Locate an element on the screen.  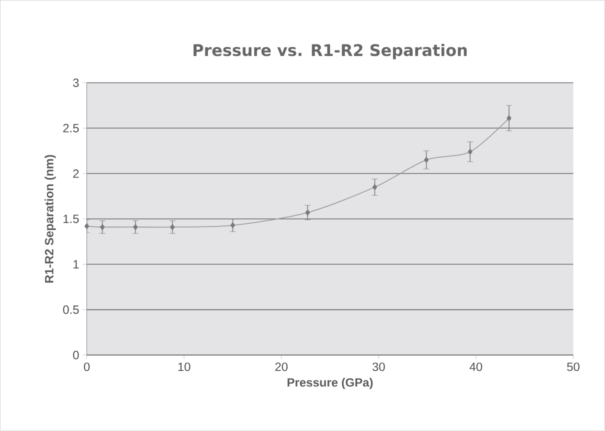
y-tick-label: 0 is located at coordinates (76, 355).